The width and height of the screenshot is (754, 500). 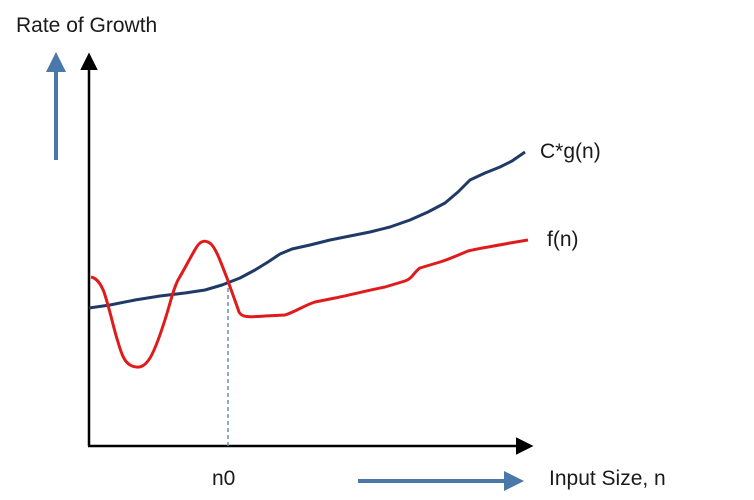 I want to click on n0-label: n0, so click(x=223, y=478).